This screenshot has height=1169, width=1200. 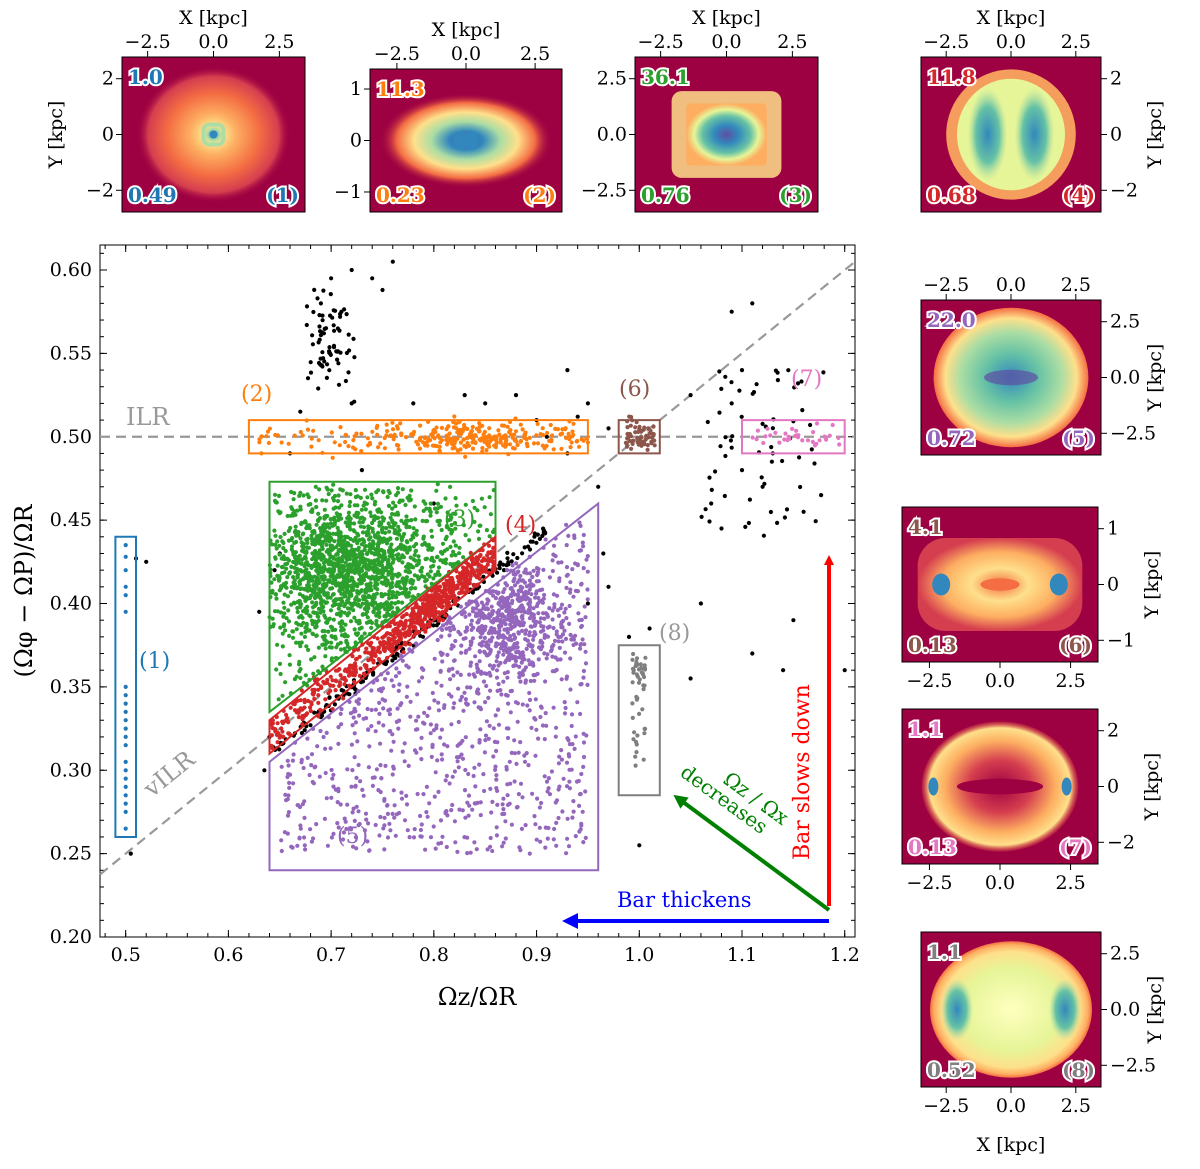 What do you see at coordinates (1125, 1010) in the screenshot?
I see `panel-y-tick-label: 0.0` at bounding box center [1125, 1010].